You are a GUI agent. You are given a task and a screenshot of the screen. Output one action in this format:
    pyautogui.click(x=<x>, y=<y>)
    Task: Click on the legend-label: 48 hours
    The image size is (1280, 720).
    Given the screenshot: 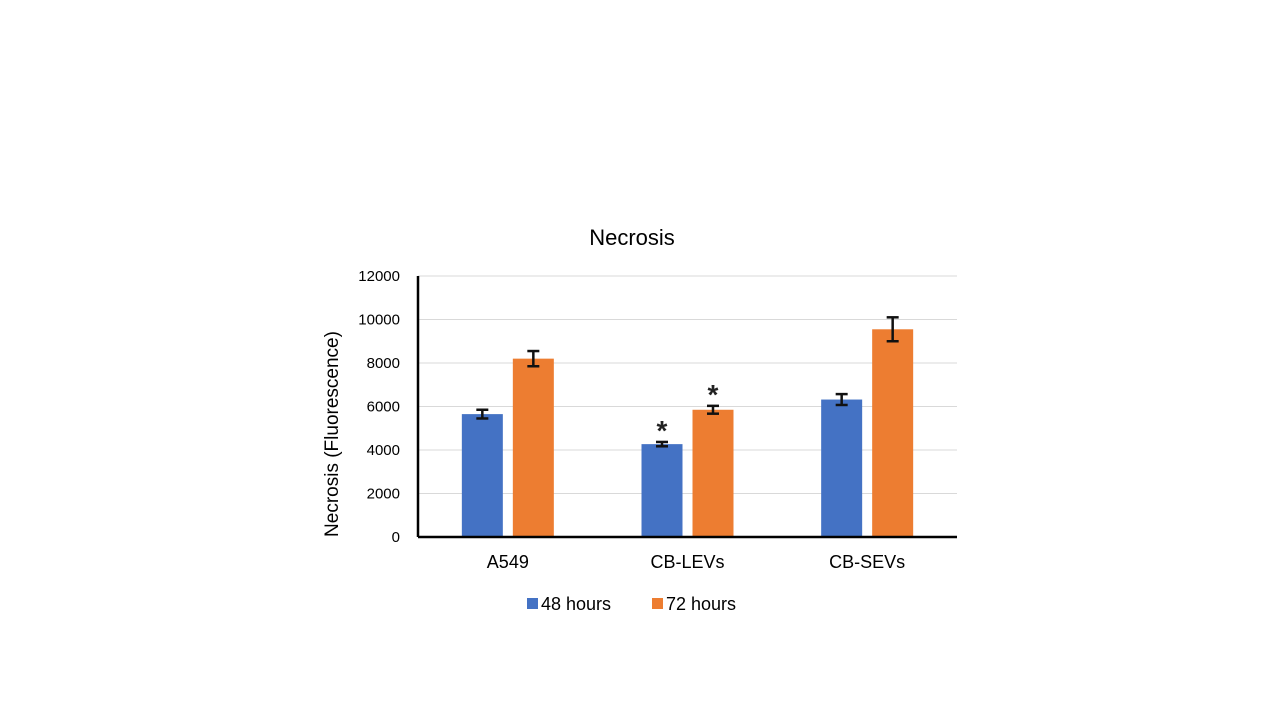 What is the action you would take?
    pyautogui.click(x=576, y=604)
    